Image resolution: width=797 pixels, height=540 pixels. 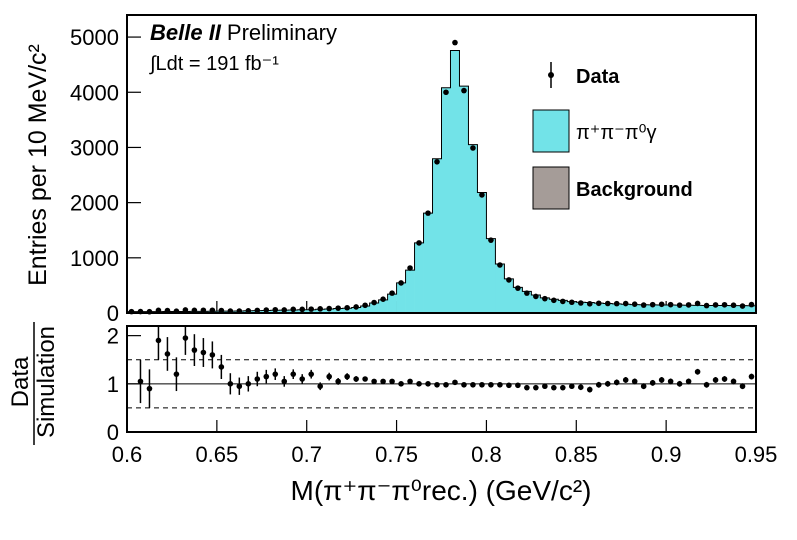 I want to click on legend-label: Data, so click(x=598, y=77).